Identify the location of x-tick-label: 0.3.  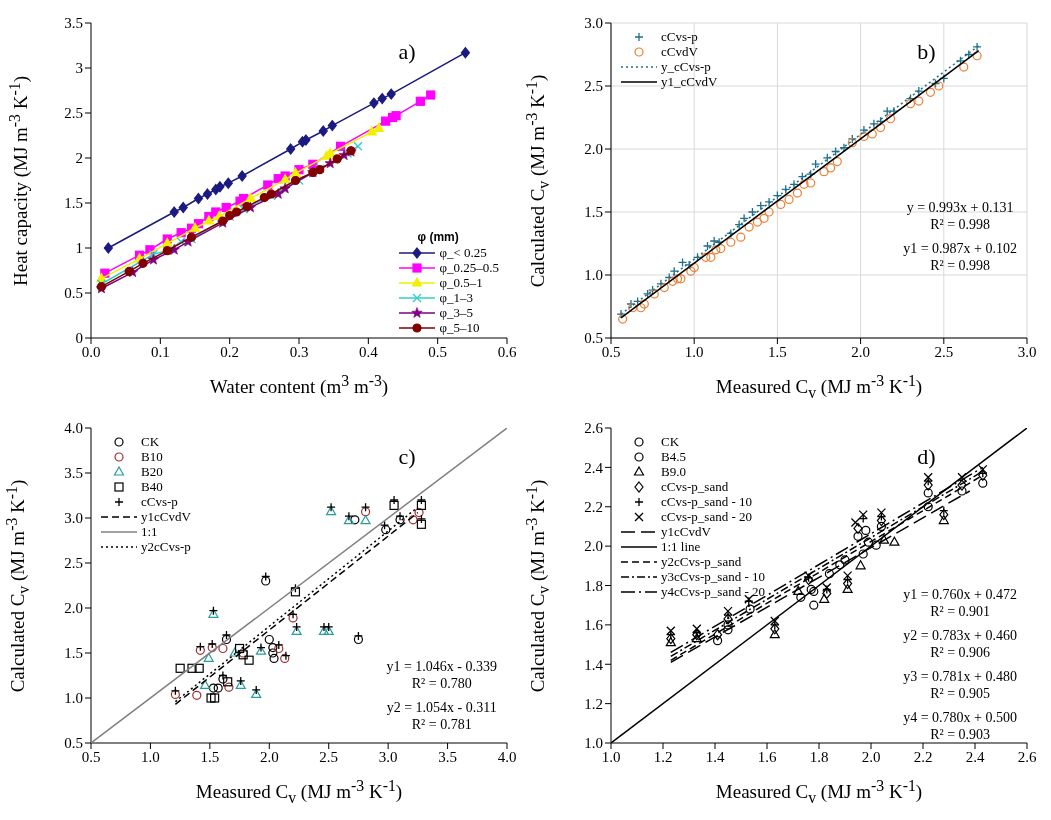
(299, 351).